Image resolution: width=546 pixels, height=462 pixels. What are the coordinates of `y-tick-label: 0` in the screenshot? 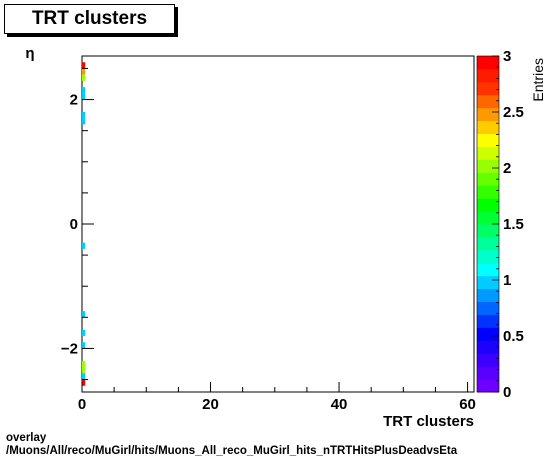 It's located at (74, 224).